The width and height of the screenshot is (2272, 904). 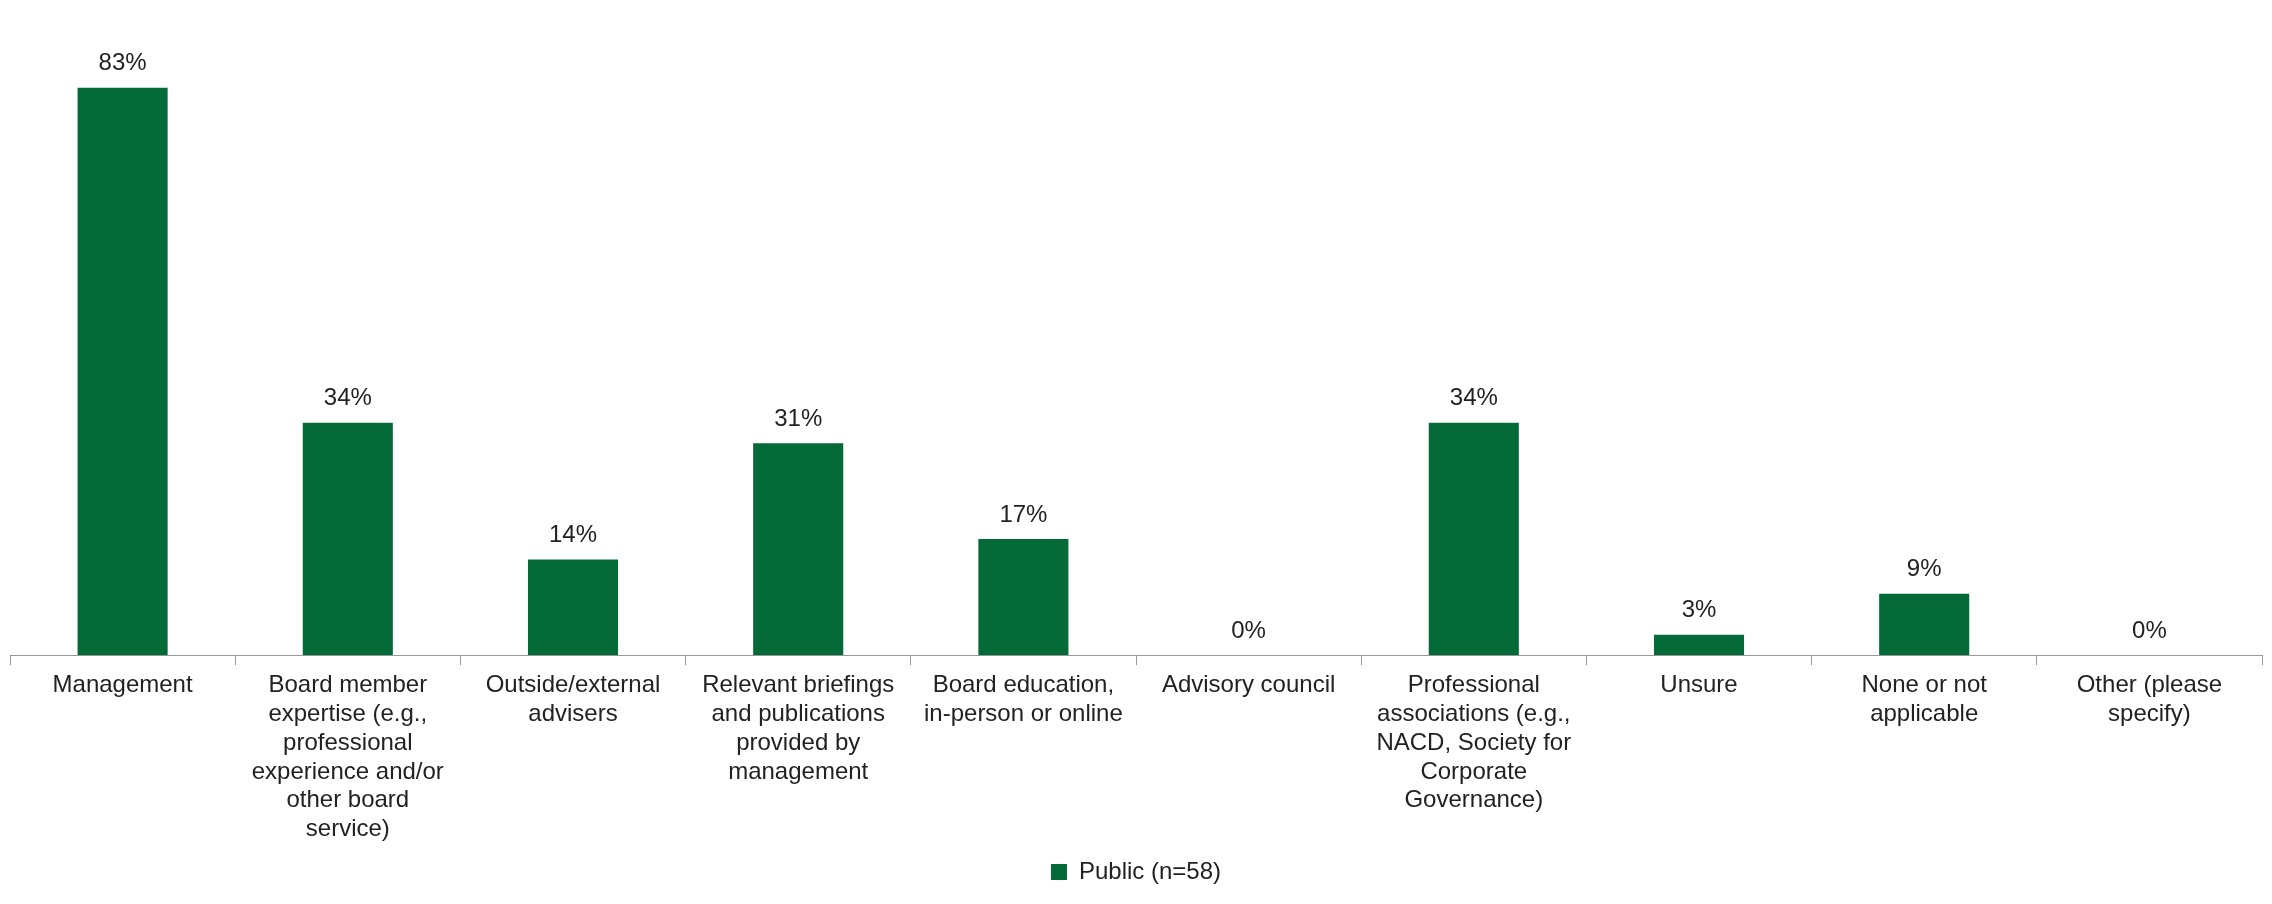 What do you see at coordinates (1023, 513) in the screenshot?
I see `data-label: 17%` at bounding box center [1023, 513].